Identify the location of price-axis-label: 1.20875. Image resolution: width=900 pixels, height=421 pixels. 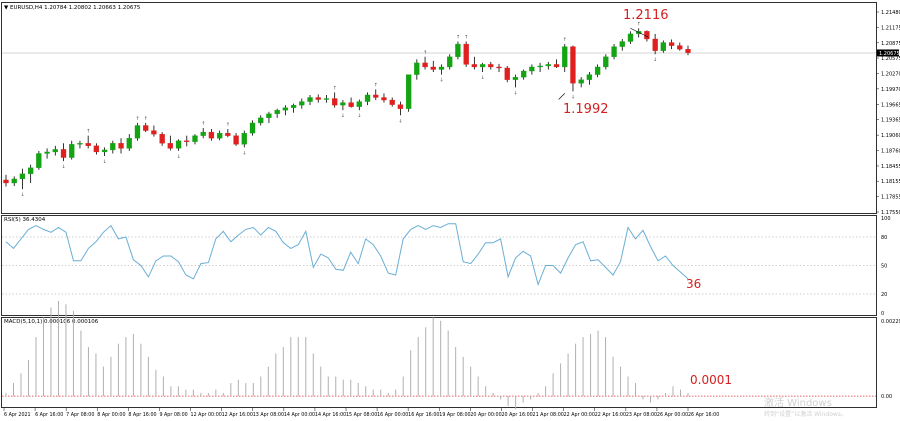
(890, 44).